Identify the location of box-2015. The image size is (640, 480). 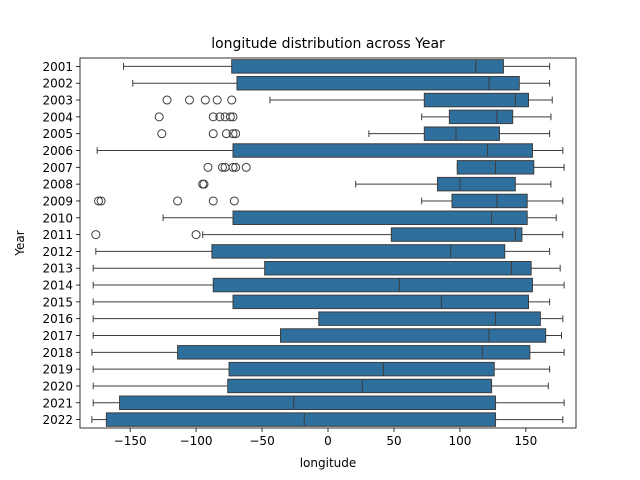
(381, 302).